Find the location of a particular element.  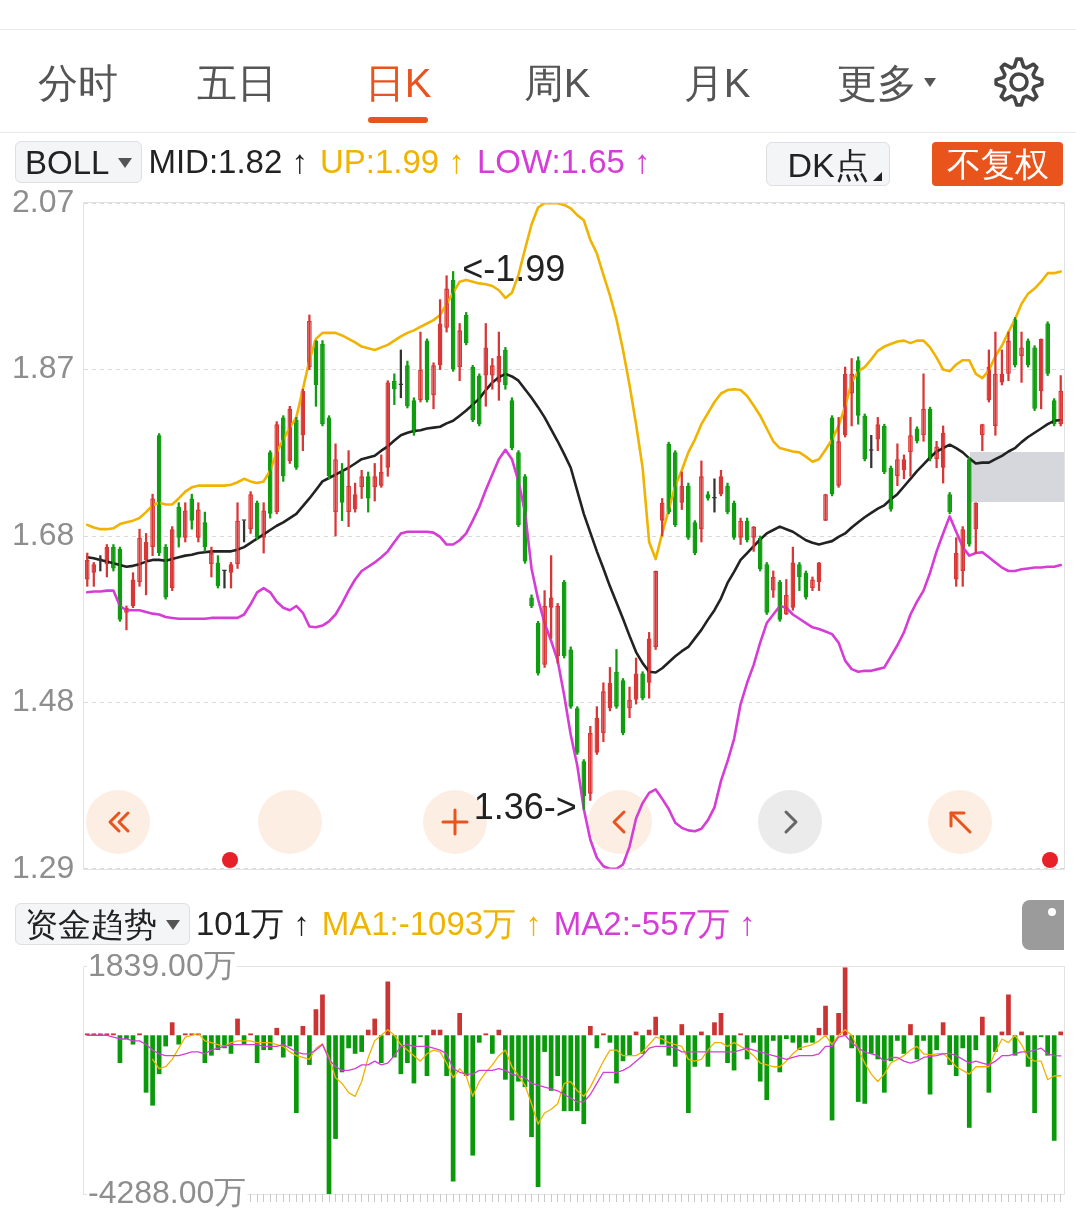

text: MA1:-1093万 ↑ is located at coordinates (431, 923).